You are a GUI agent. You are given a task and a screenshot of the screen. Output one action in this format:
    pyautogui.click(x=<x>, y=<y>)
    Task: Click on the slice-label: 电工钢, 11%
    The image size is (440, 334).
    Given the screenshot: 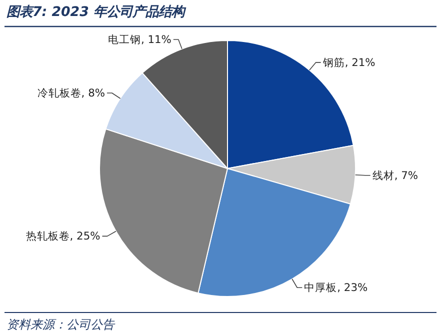 What is the action you would take?
    pyautogui.click(x=140, y=39)
    